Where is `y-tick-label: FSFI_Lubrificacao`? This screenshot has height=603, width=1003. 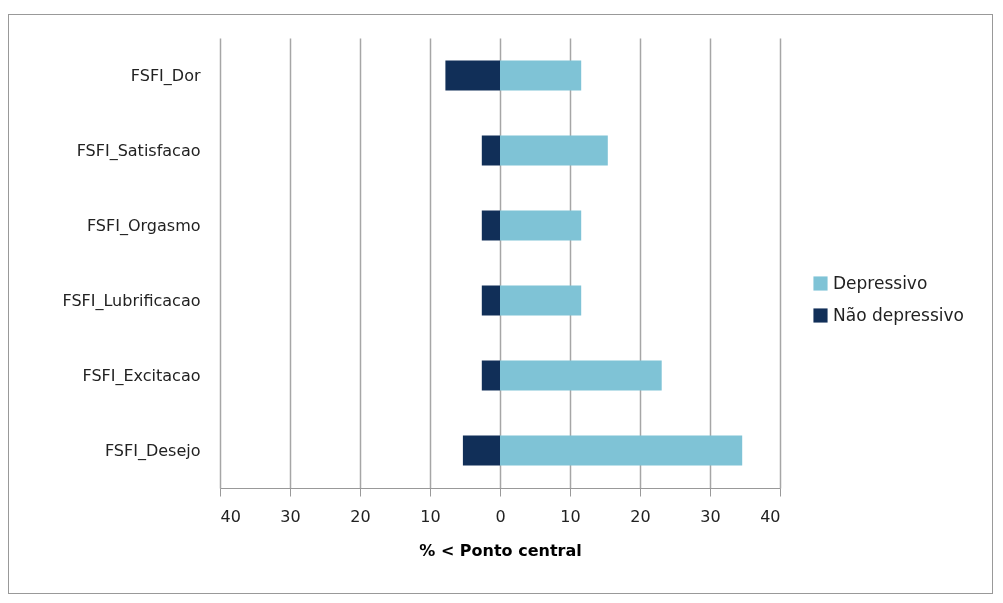 y-tick-label: FSFI_Lubrificacao is located at coordinates (131, 300).